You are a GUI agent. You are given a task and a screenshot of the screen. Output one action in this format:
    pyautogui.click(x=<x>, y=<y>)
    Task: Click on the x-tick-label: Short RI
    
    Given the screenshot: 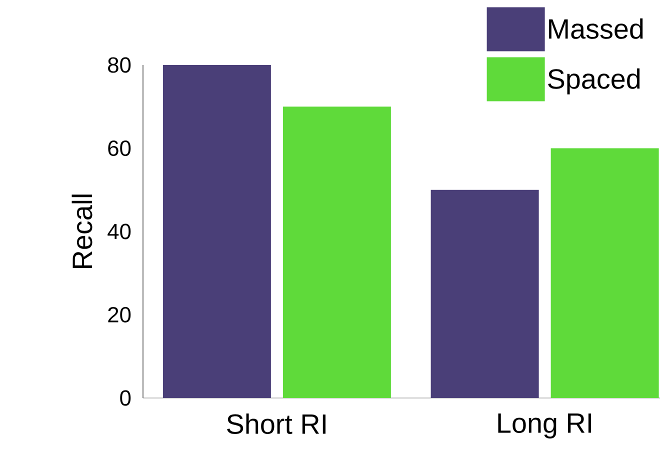 What is the action you would take?
    pyautogui.click(x=276, y=424)
    